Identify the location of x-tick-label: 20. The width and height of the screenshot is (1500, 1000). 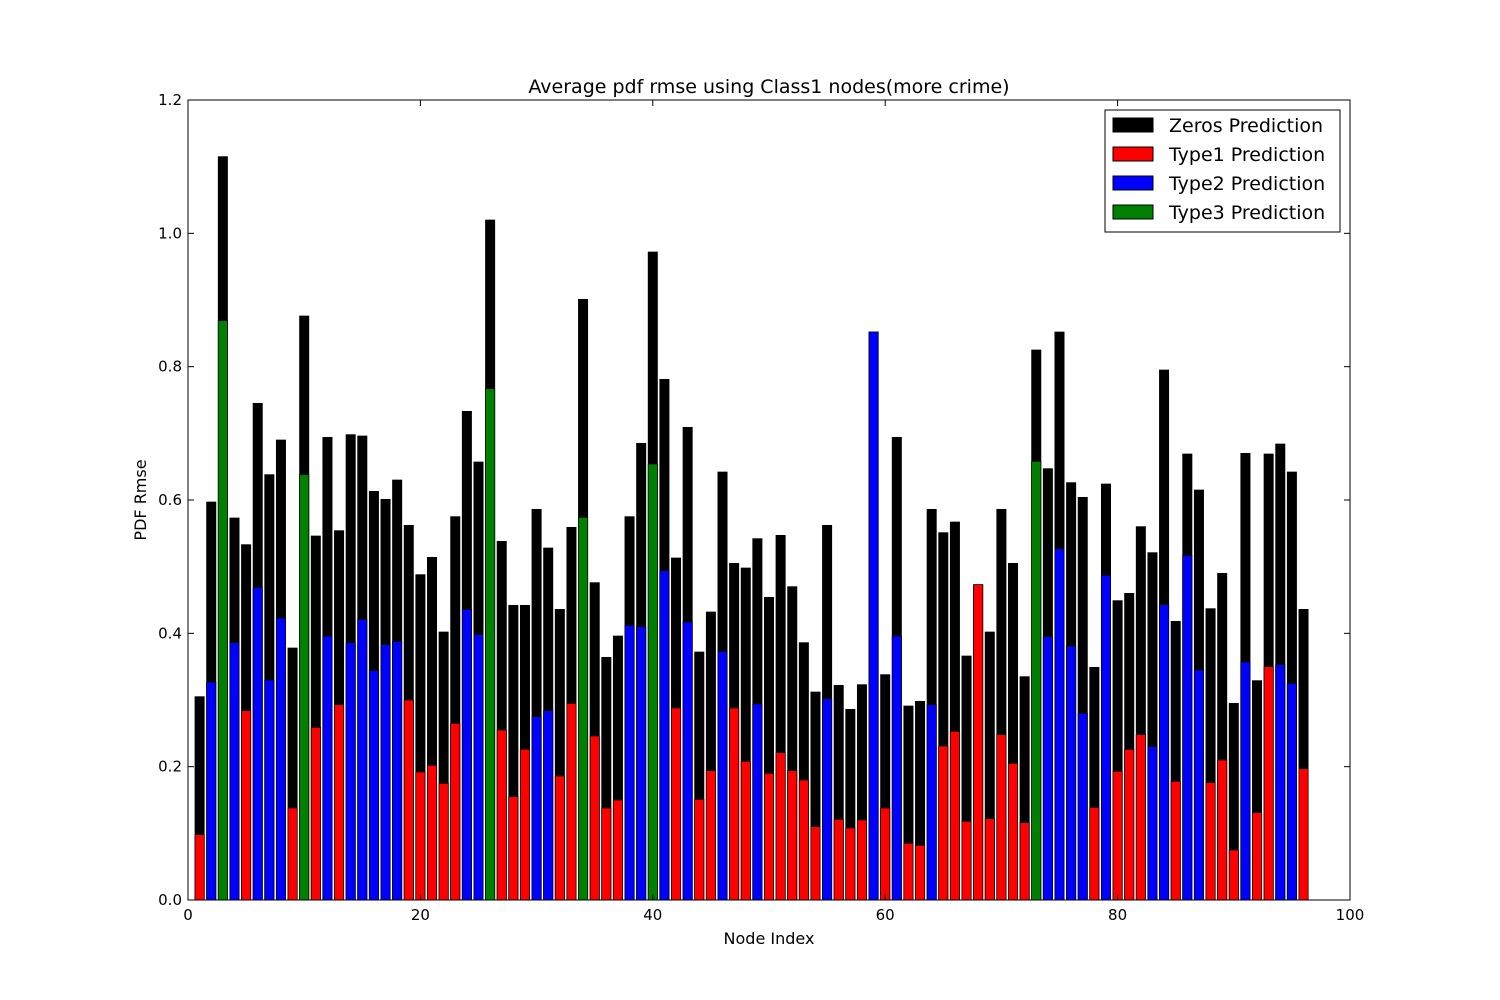
(420, 915).